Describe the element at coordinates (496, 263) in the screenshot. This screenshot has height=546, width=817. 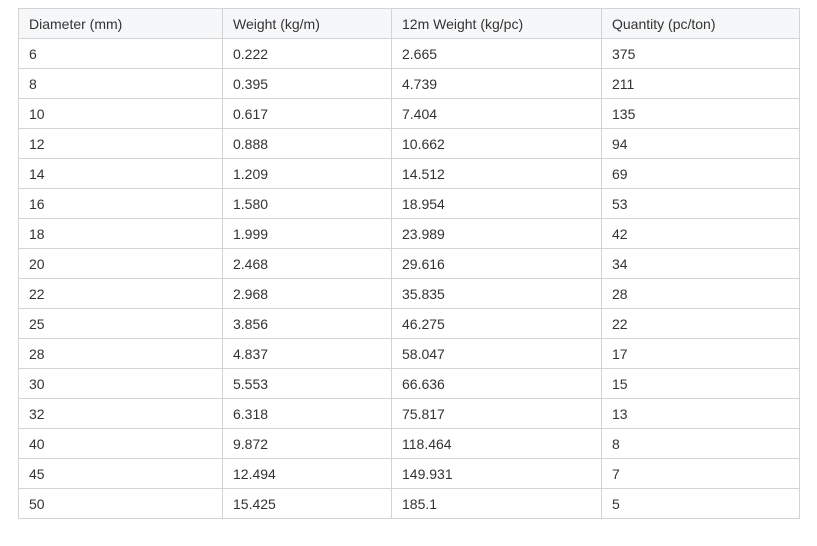
I see `cell-12m-weight: 29.616` at that location.